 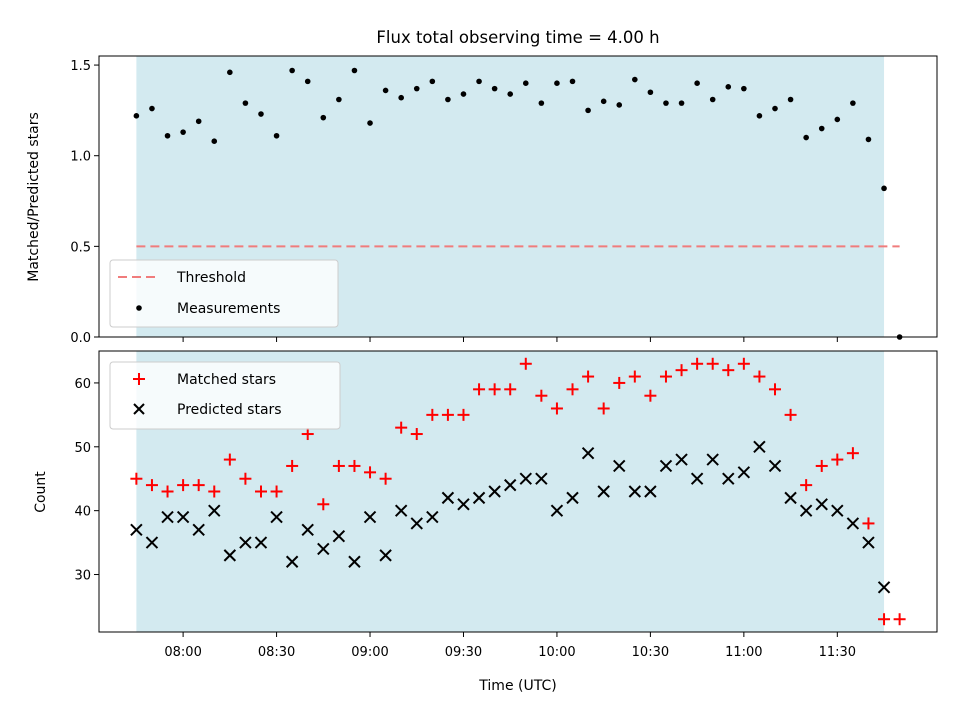 I want to click on legend-matched-swatch, so click(x=139, y=379).